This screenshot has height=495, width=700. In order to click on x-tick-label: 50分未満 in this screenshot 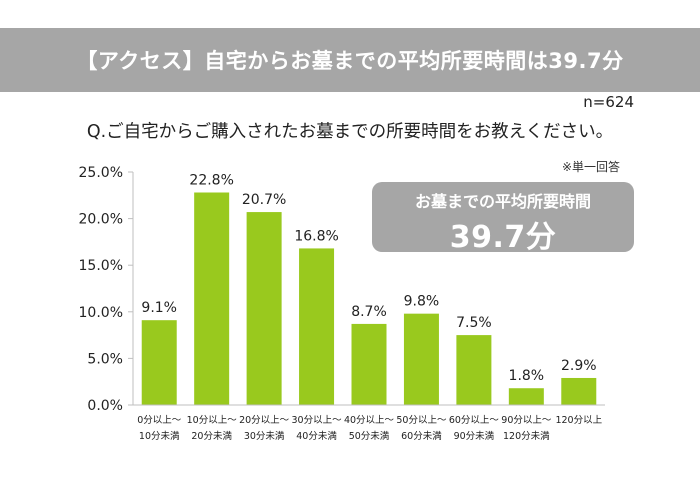, I will do `click(369, 436)`.